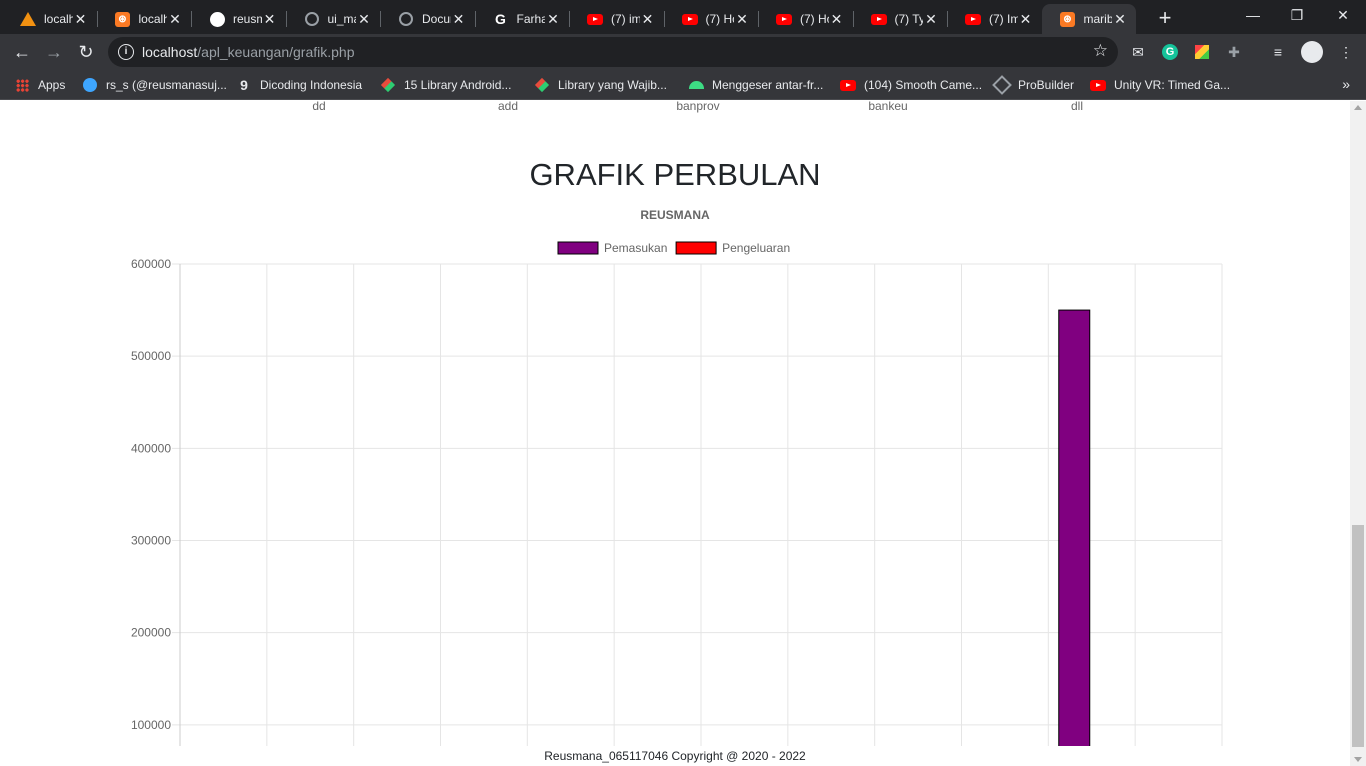 This screenshot has height=766, width=1366. Describe the element at coordinates (522, 19) in the screenshot. I see `browser-tab: G Farhar✕` at that location.